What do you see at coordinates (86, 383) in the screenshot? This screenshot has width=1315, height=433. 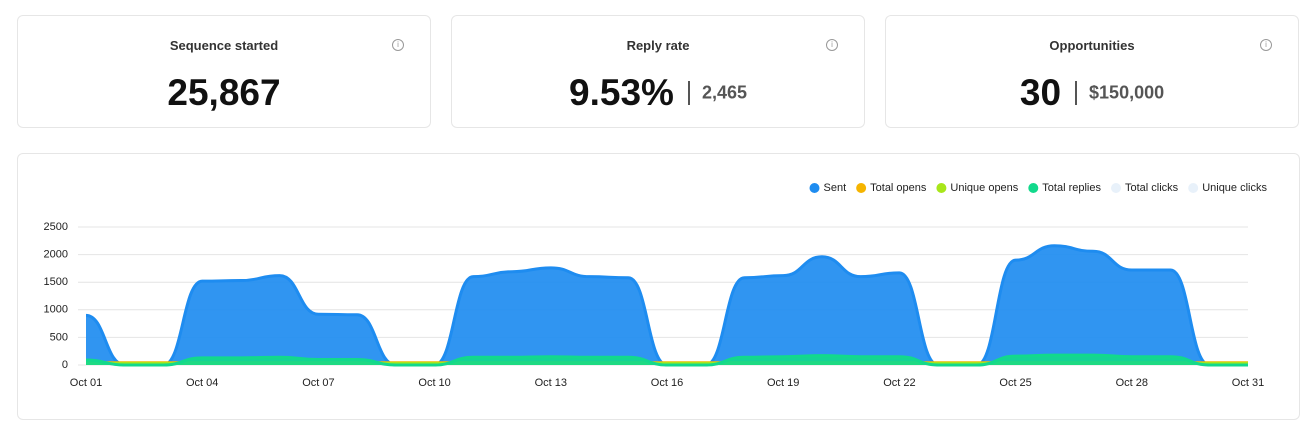 I see `x-tick-label: Oct 01` at bounding box center [86, 383].